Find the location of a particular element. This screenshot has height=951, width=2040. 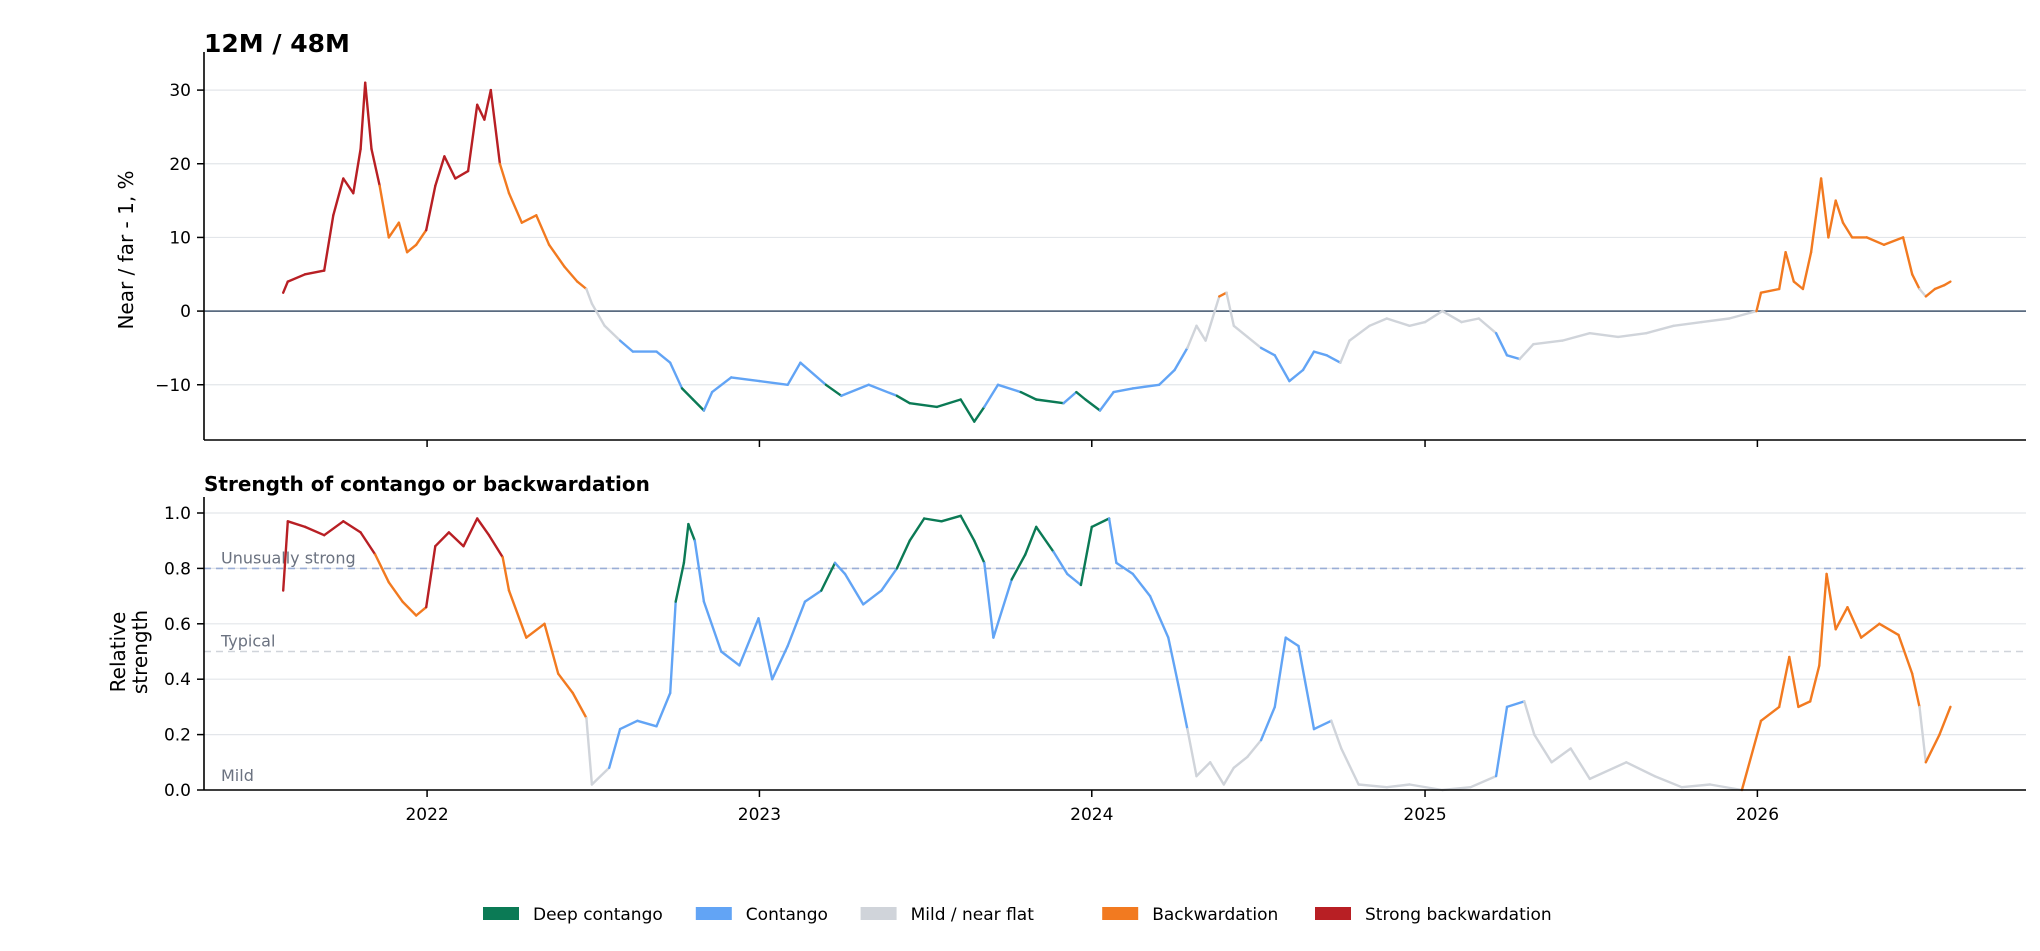

bottom-y-axis-label-text: Relativestrength is located at coordinates (129, 652).